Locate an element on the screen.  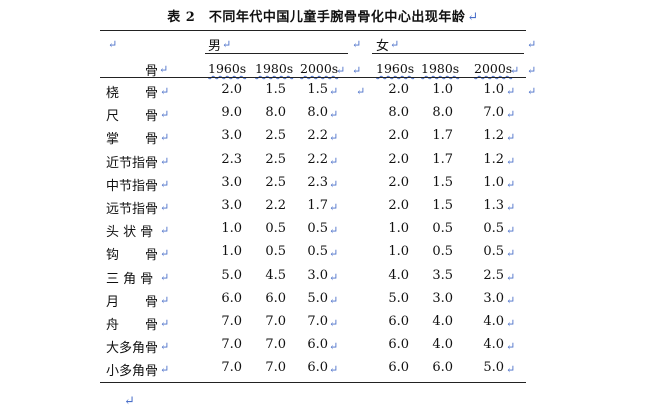
female-header: 女 is located at coordinates (383, 46).